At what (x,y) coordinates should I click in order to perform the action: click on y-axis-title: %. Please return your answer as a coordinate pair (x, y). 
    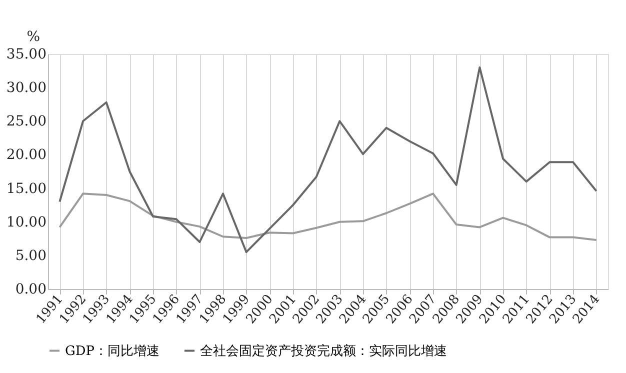
    Looking at the image, I should click on (33, 37).